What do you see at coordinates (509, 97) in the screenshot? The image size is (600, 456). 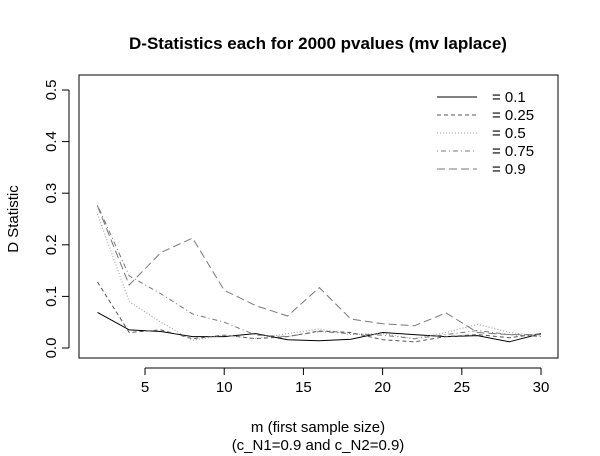 I see `legend-label: = 0.1` at bounding box center [509, 97].